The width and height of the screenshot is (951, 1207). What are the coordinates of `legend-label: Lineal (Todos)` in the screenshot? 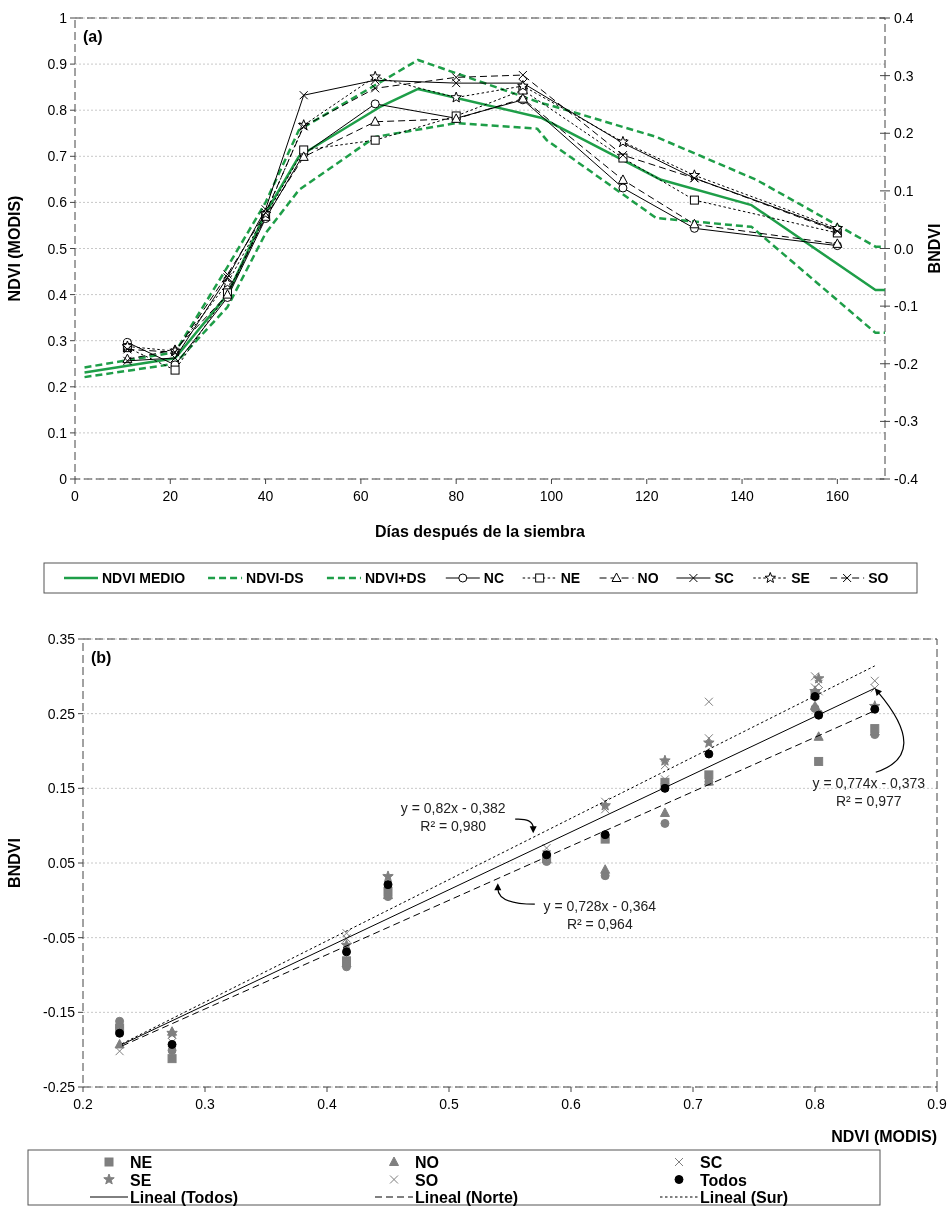 It's located at (184, 1197).